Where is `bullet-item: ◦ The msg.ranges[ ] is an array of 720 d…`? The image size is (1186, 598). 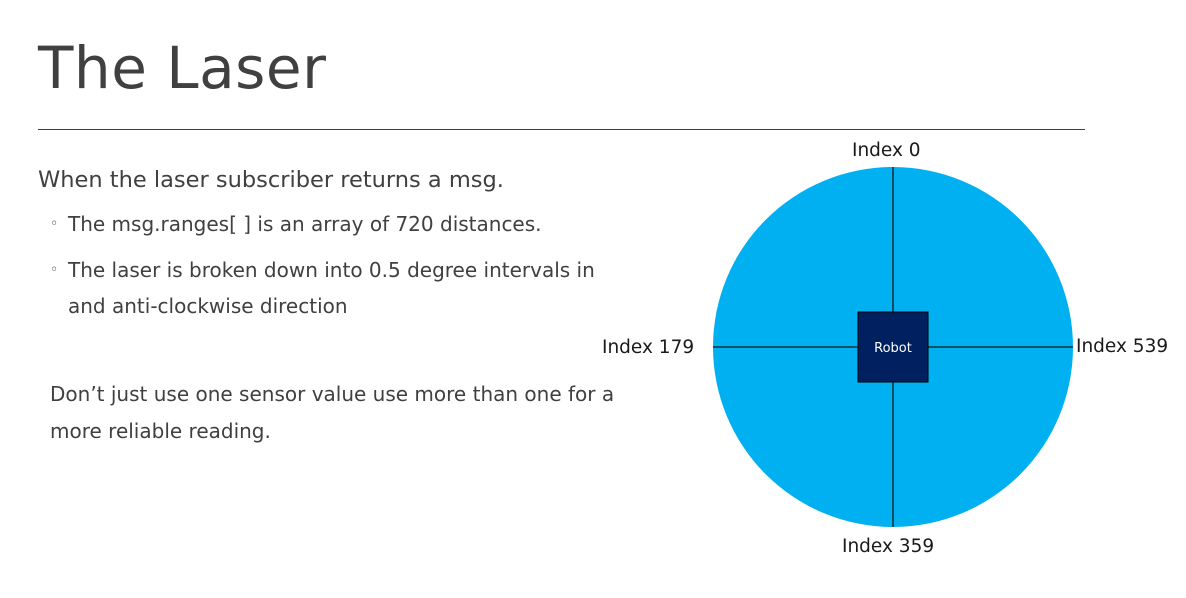 bullet-item: ◦ The msg.ranges[ ] is an array of 720 d… is located at coordinates (328, 224).